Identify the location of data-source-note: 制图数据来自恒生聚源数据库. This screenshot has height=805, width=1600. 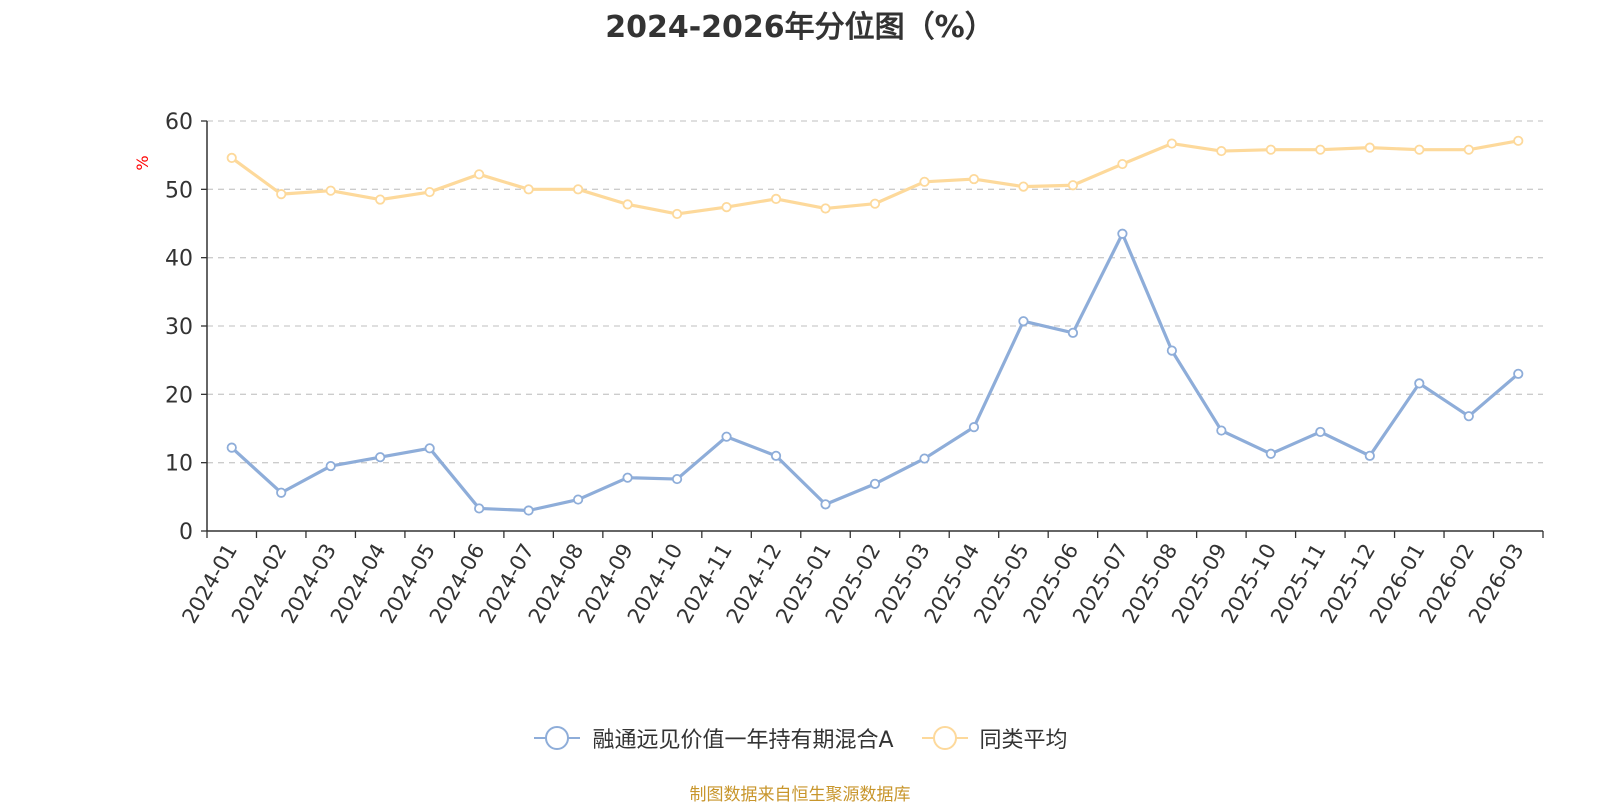
(800, 795).